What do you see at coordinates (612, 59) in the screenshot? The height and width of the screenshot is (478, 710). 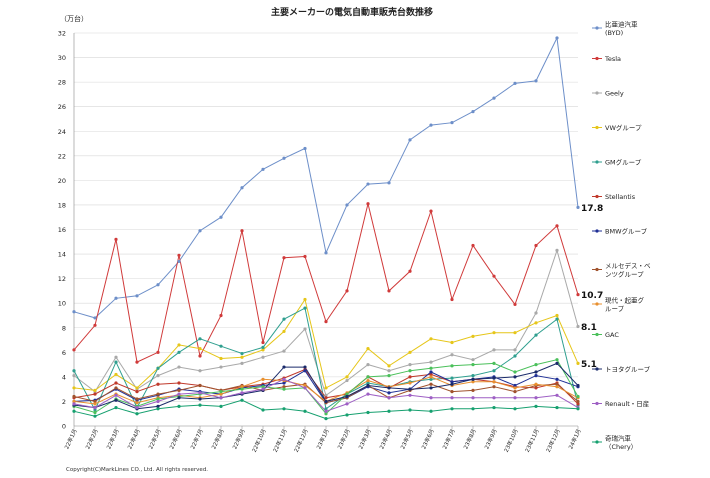 I see `legend-label: Tesla` at bounding box center [612, 59].